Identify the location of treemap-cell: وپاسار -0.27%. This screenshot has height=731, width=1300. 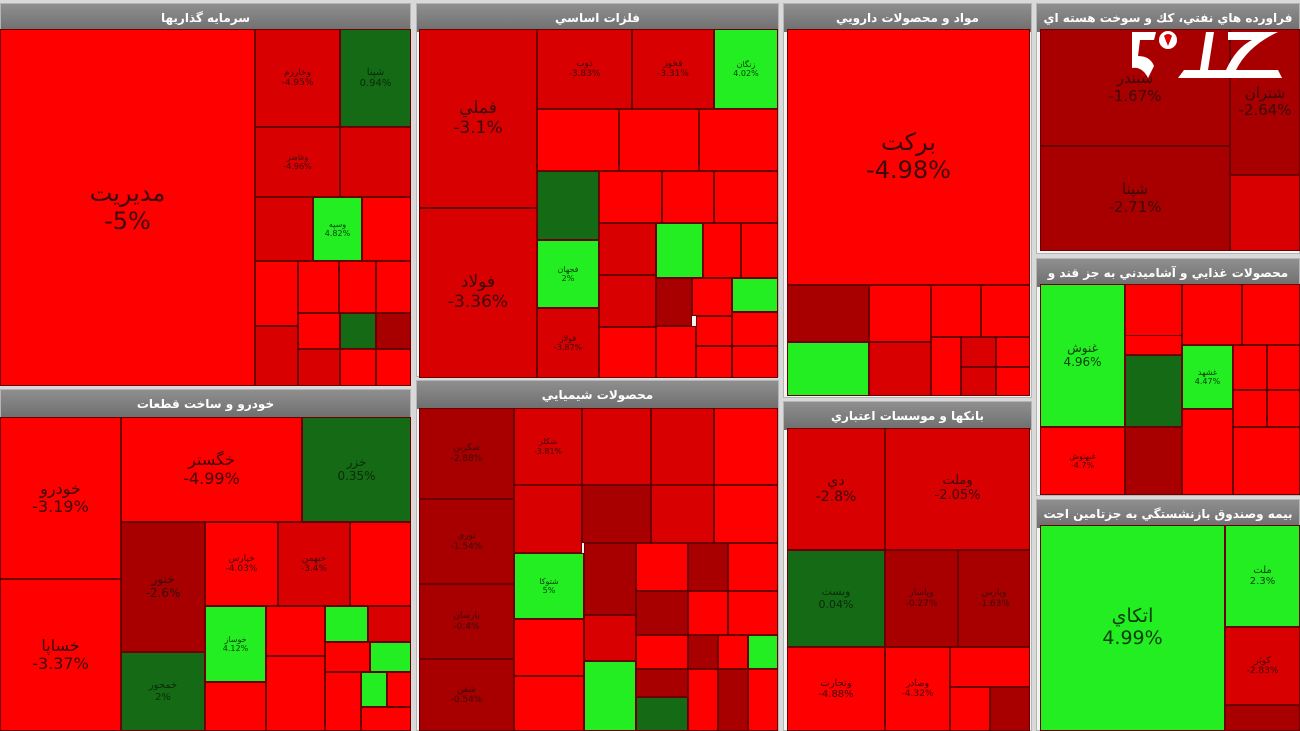
(921, 598).